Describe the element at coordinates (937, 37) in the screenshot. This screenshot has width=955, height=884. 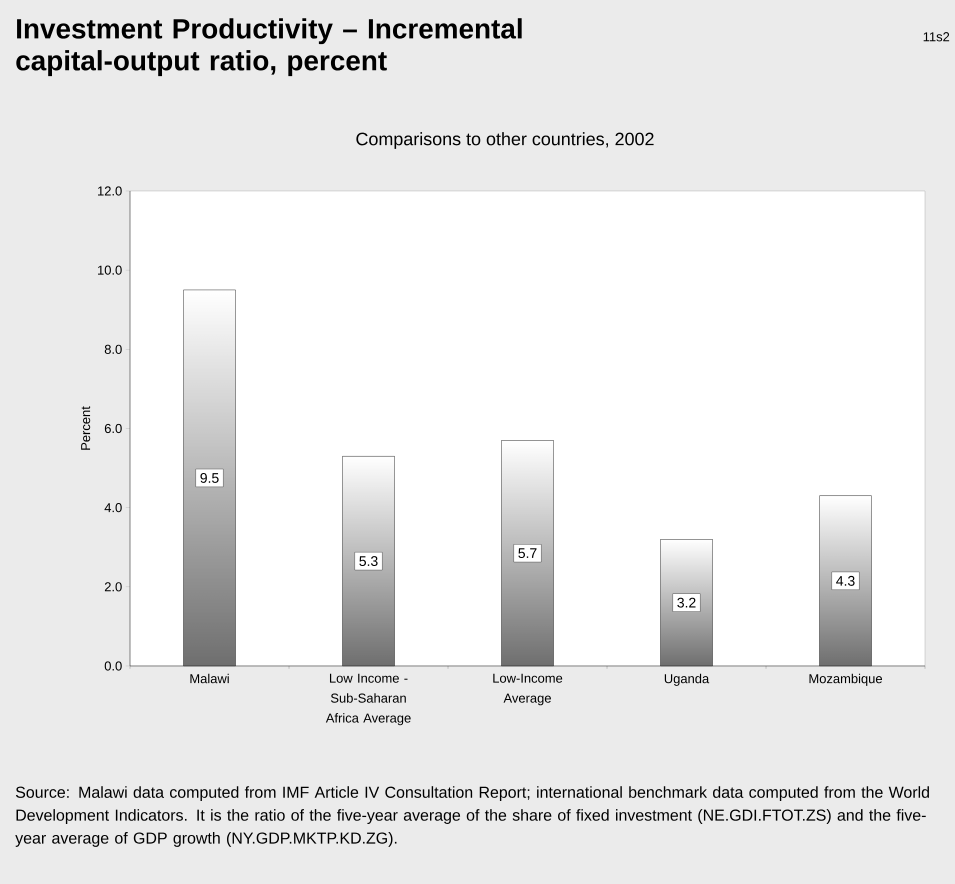
I see `text: 11s2` at that location.